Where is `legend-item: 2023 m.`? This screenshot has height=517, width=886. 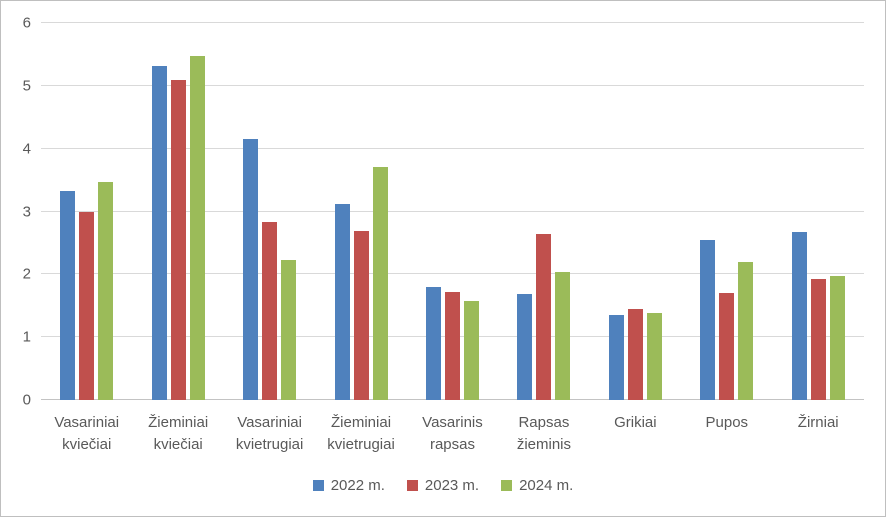 legend-item: 2023 m. is located at coordinates (443, 485).